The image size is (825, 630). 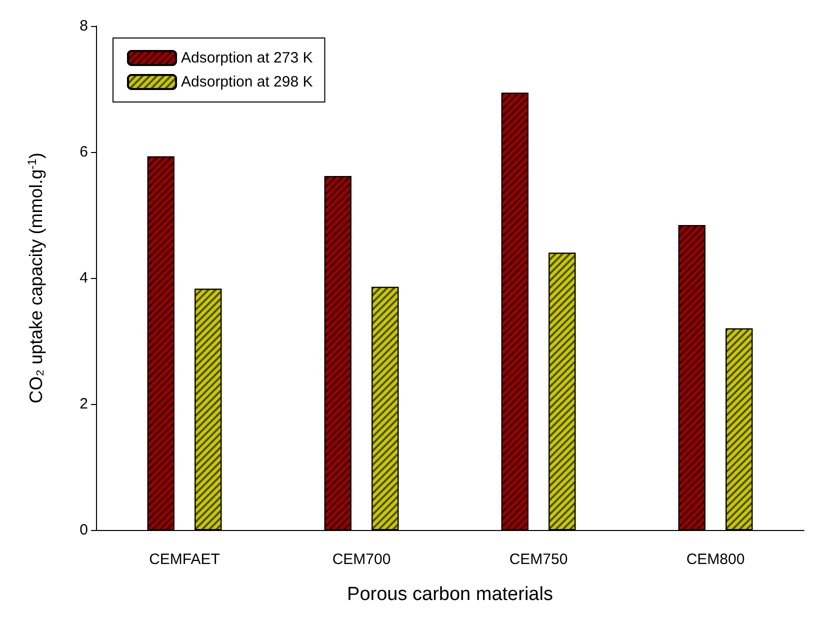 What do you see at coordinates (84, 26) in the screenshot?
I see `y-tick-label: 8` at bounding box center [84, 26].